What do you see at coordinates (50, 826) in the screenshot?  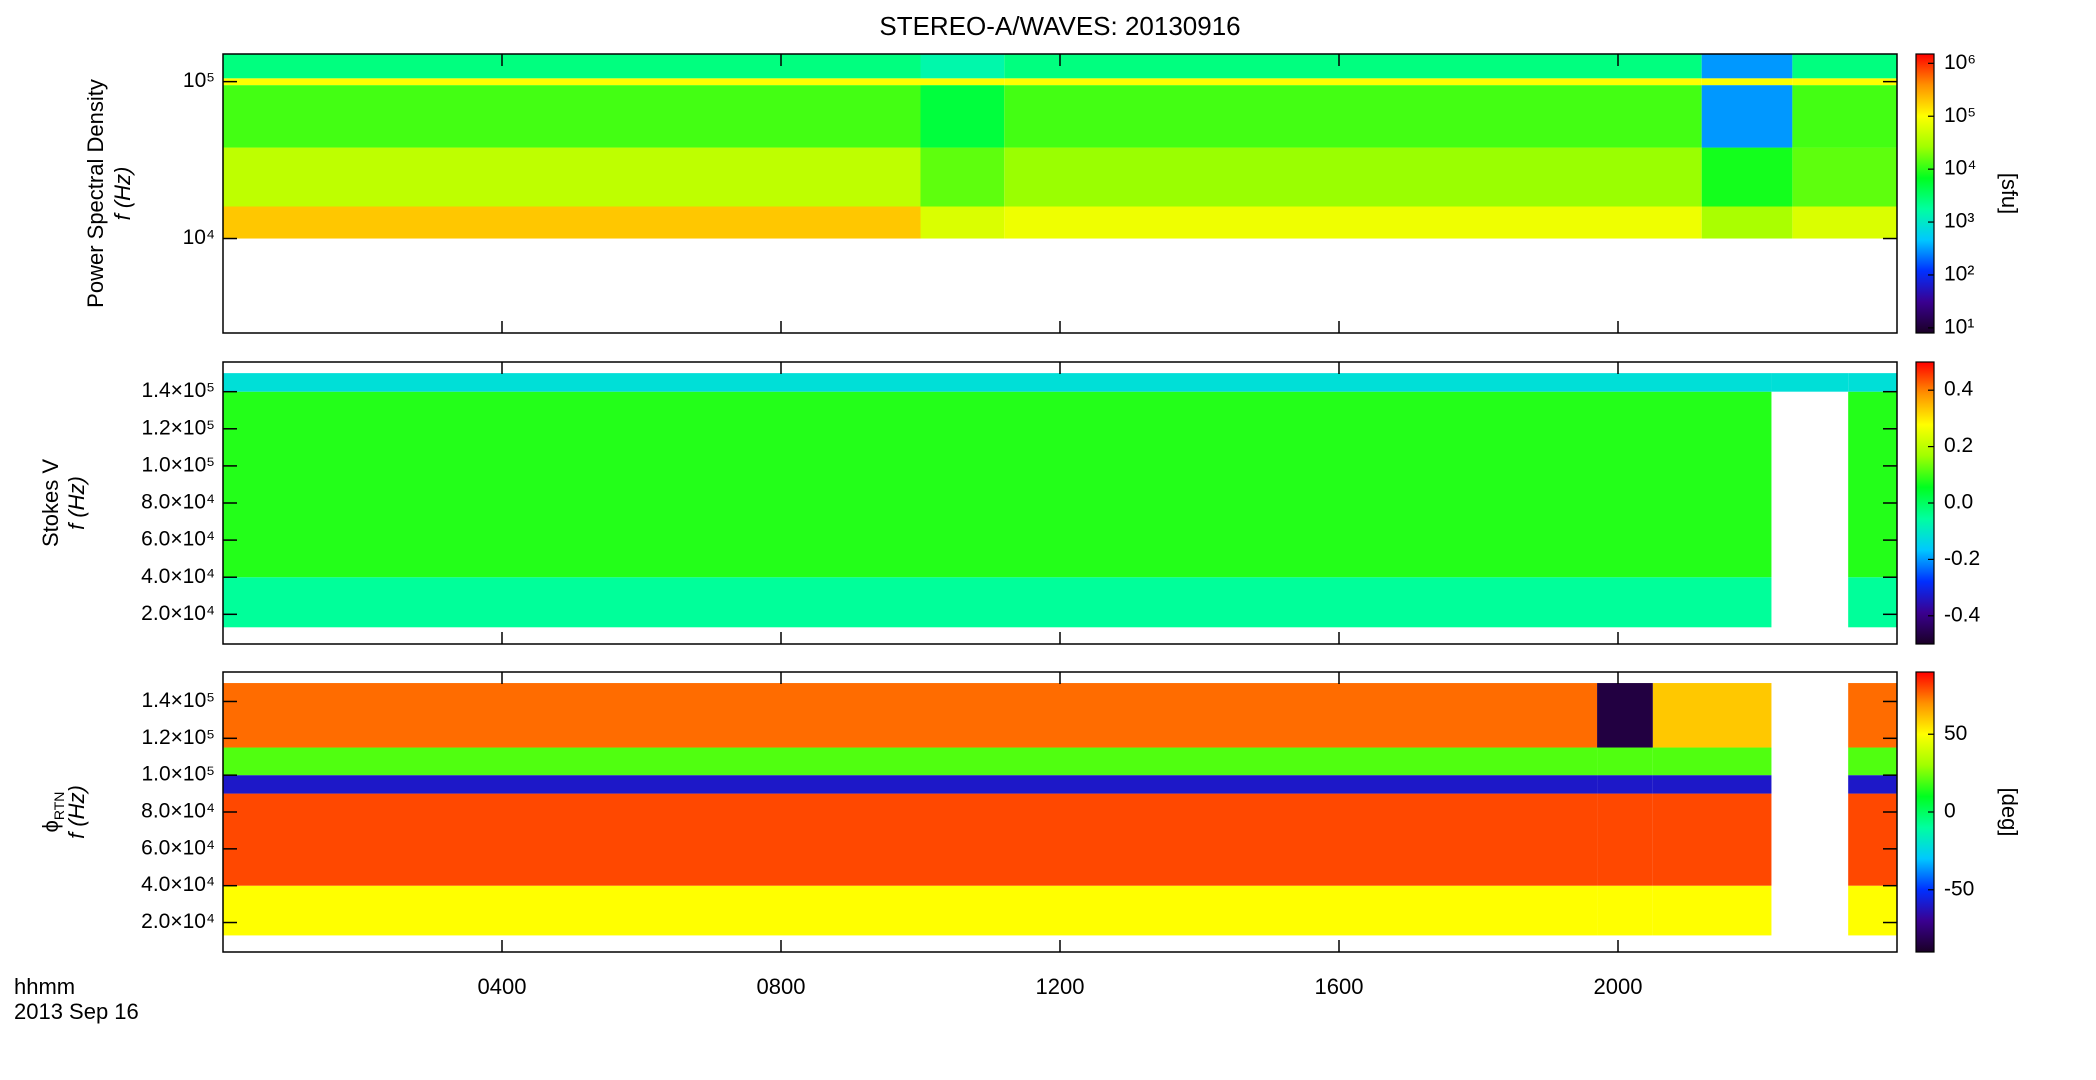 I see `quantity: ϕ` at bounding box center [50, 826].